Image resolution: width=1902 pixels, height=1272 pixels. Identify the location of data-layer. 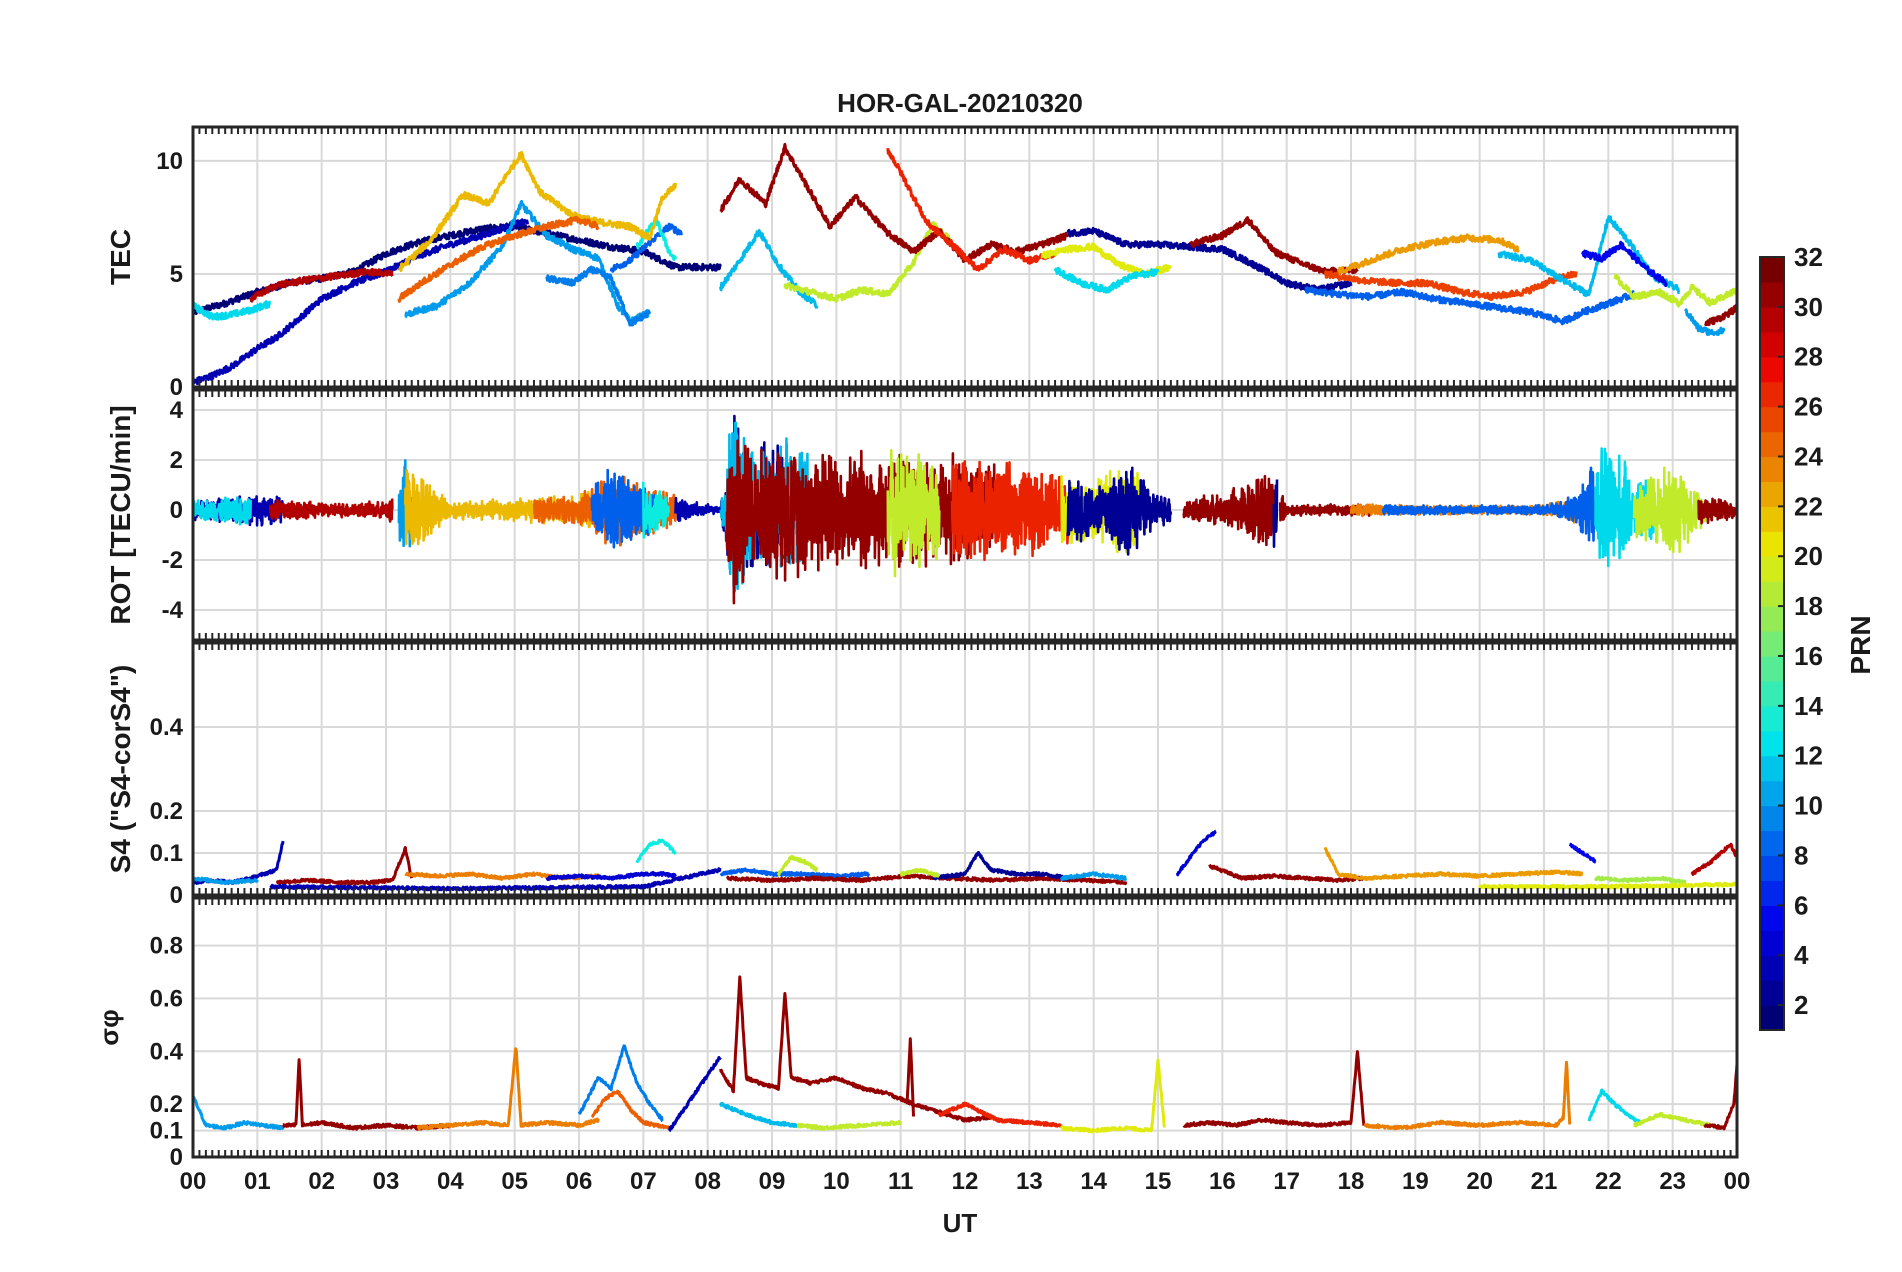
(965, 1054).